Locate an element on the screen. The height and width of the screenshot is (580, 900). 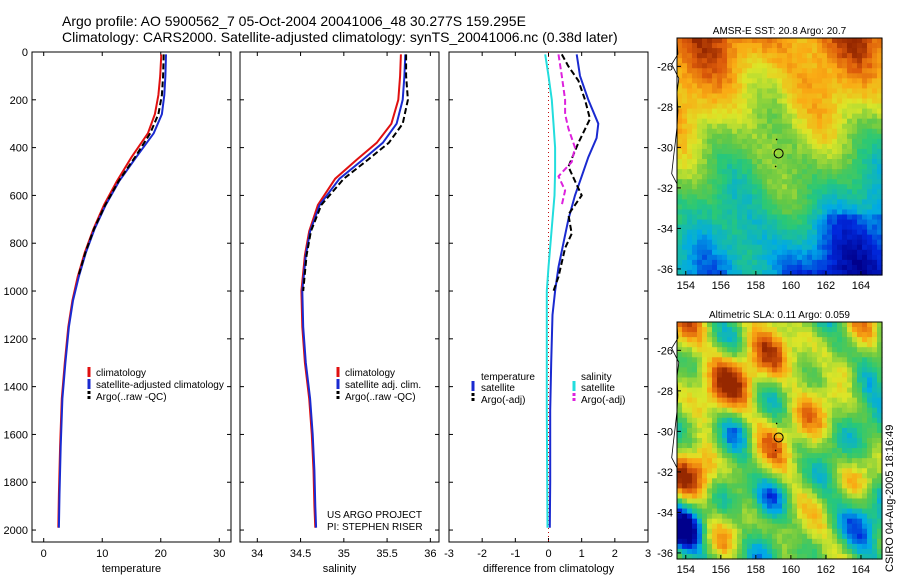
sla_map-xtick-label: 162 is located at coordinates (826, 570).